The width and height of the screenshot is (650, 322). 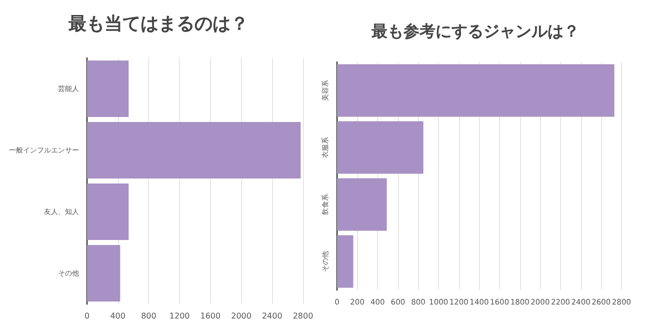 What do you see at coordinates (475, 31) in the screenshot?
I see `chart-title: 最も参考にするジャンルは？` at bounding box center [475, 31].